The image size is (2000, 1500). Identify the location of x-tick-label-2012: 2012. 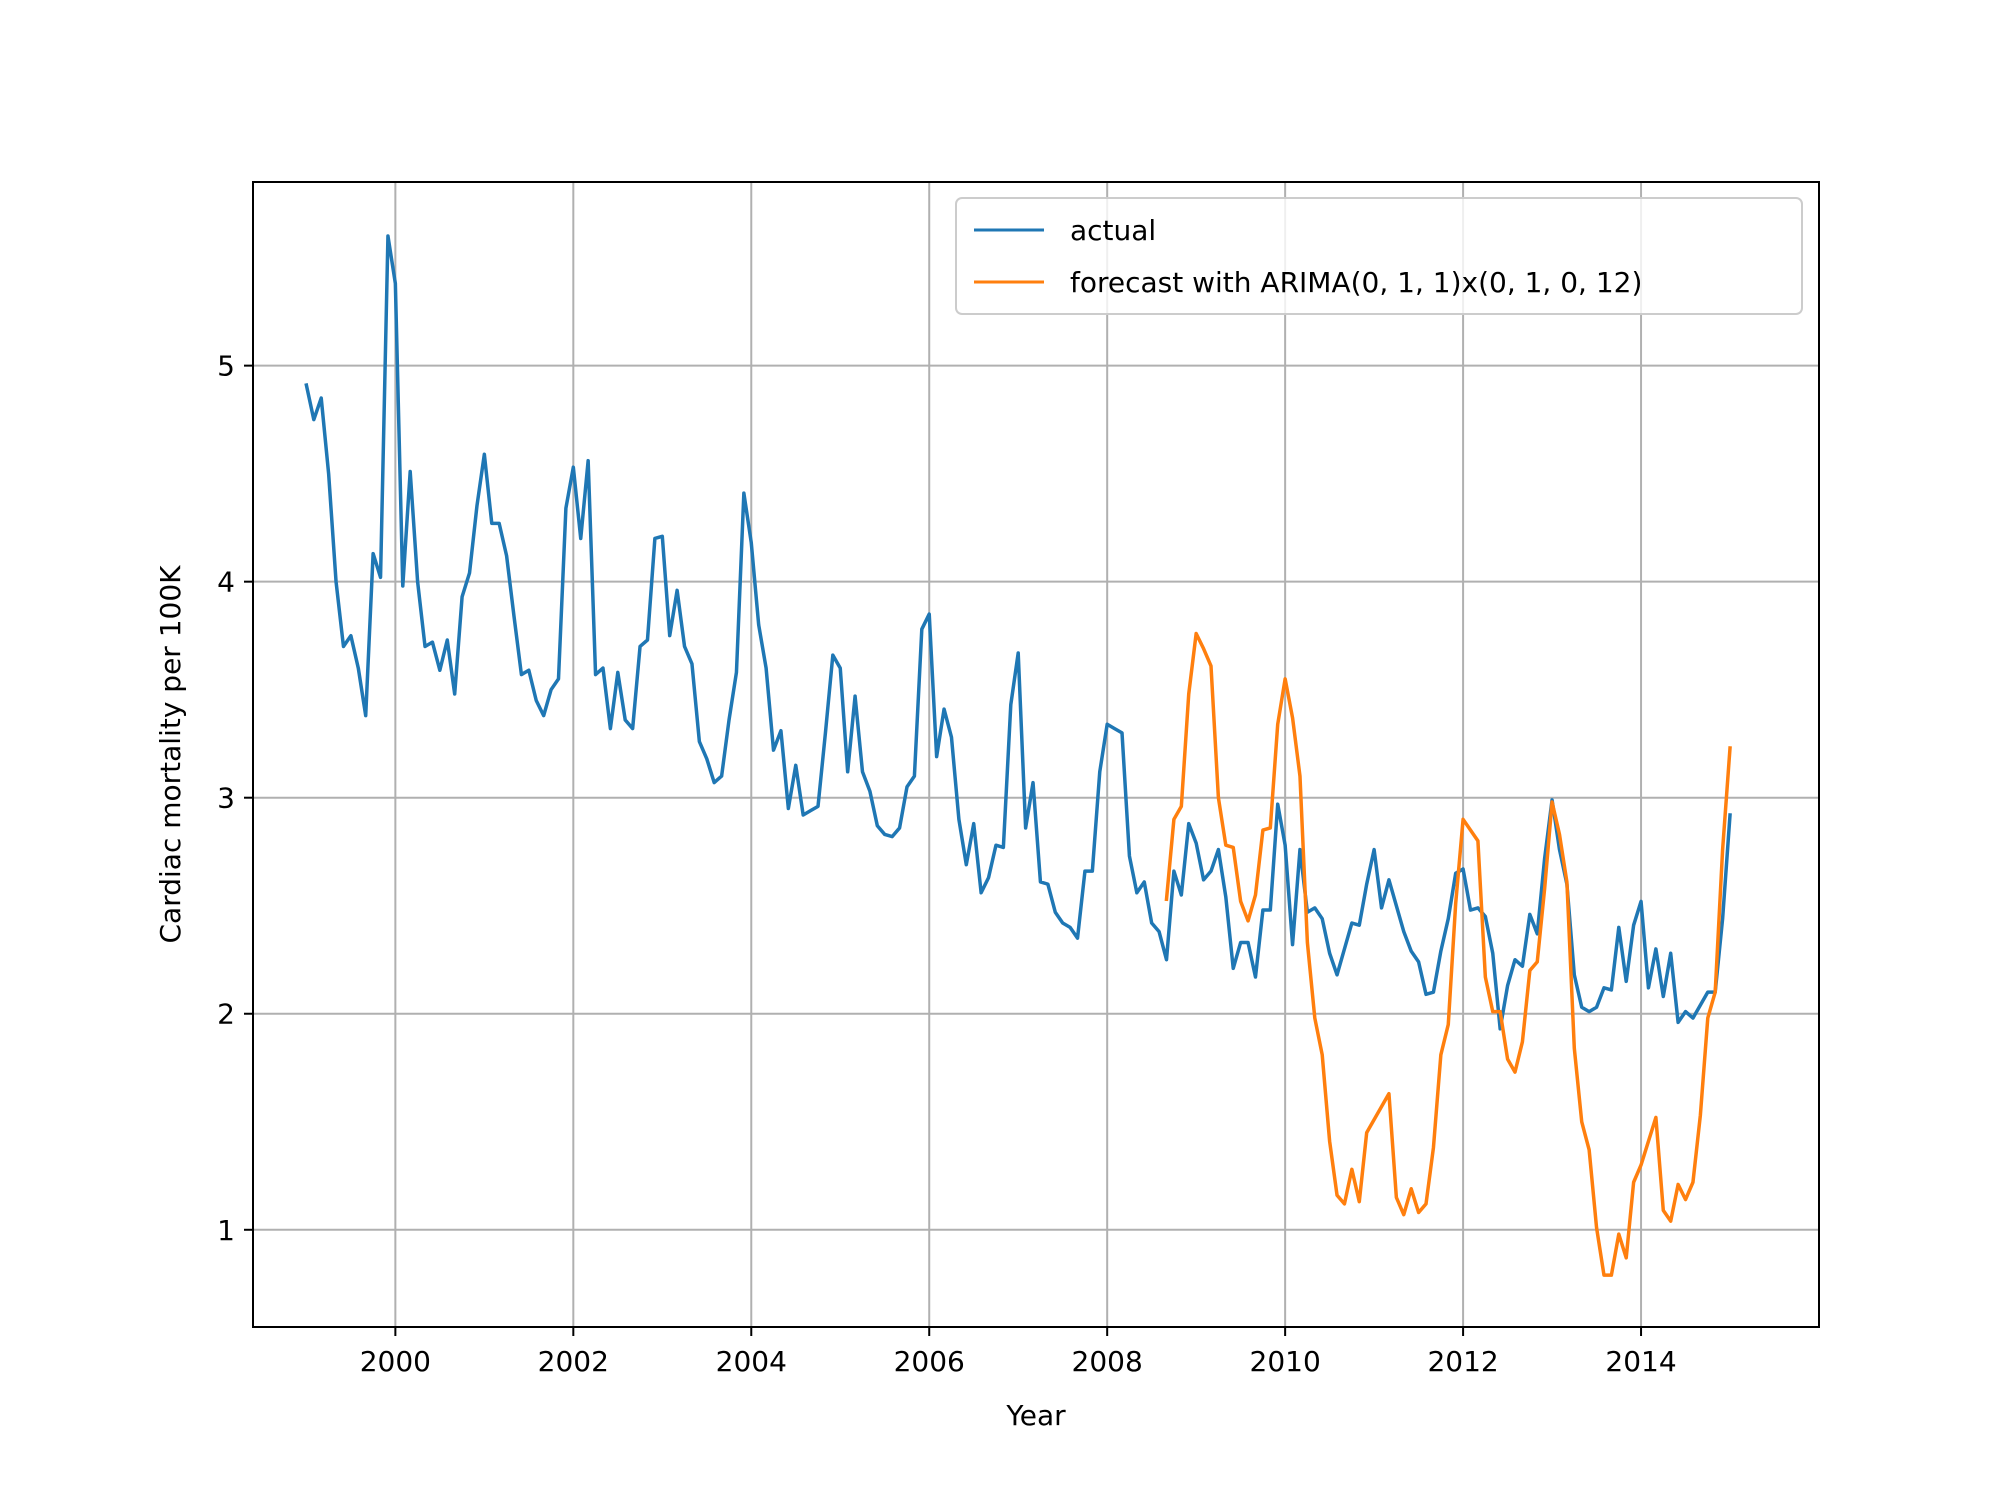
(1462, 1361).